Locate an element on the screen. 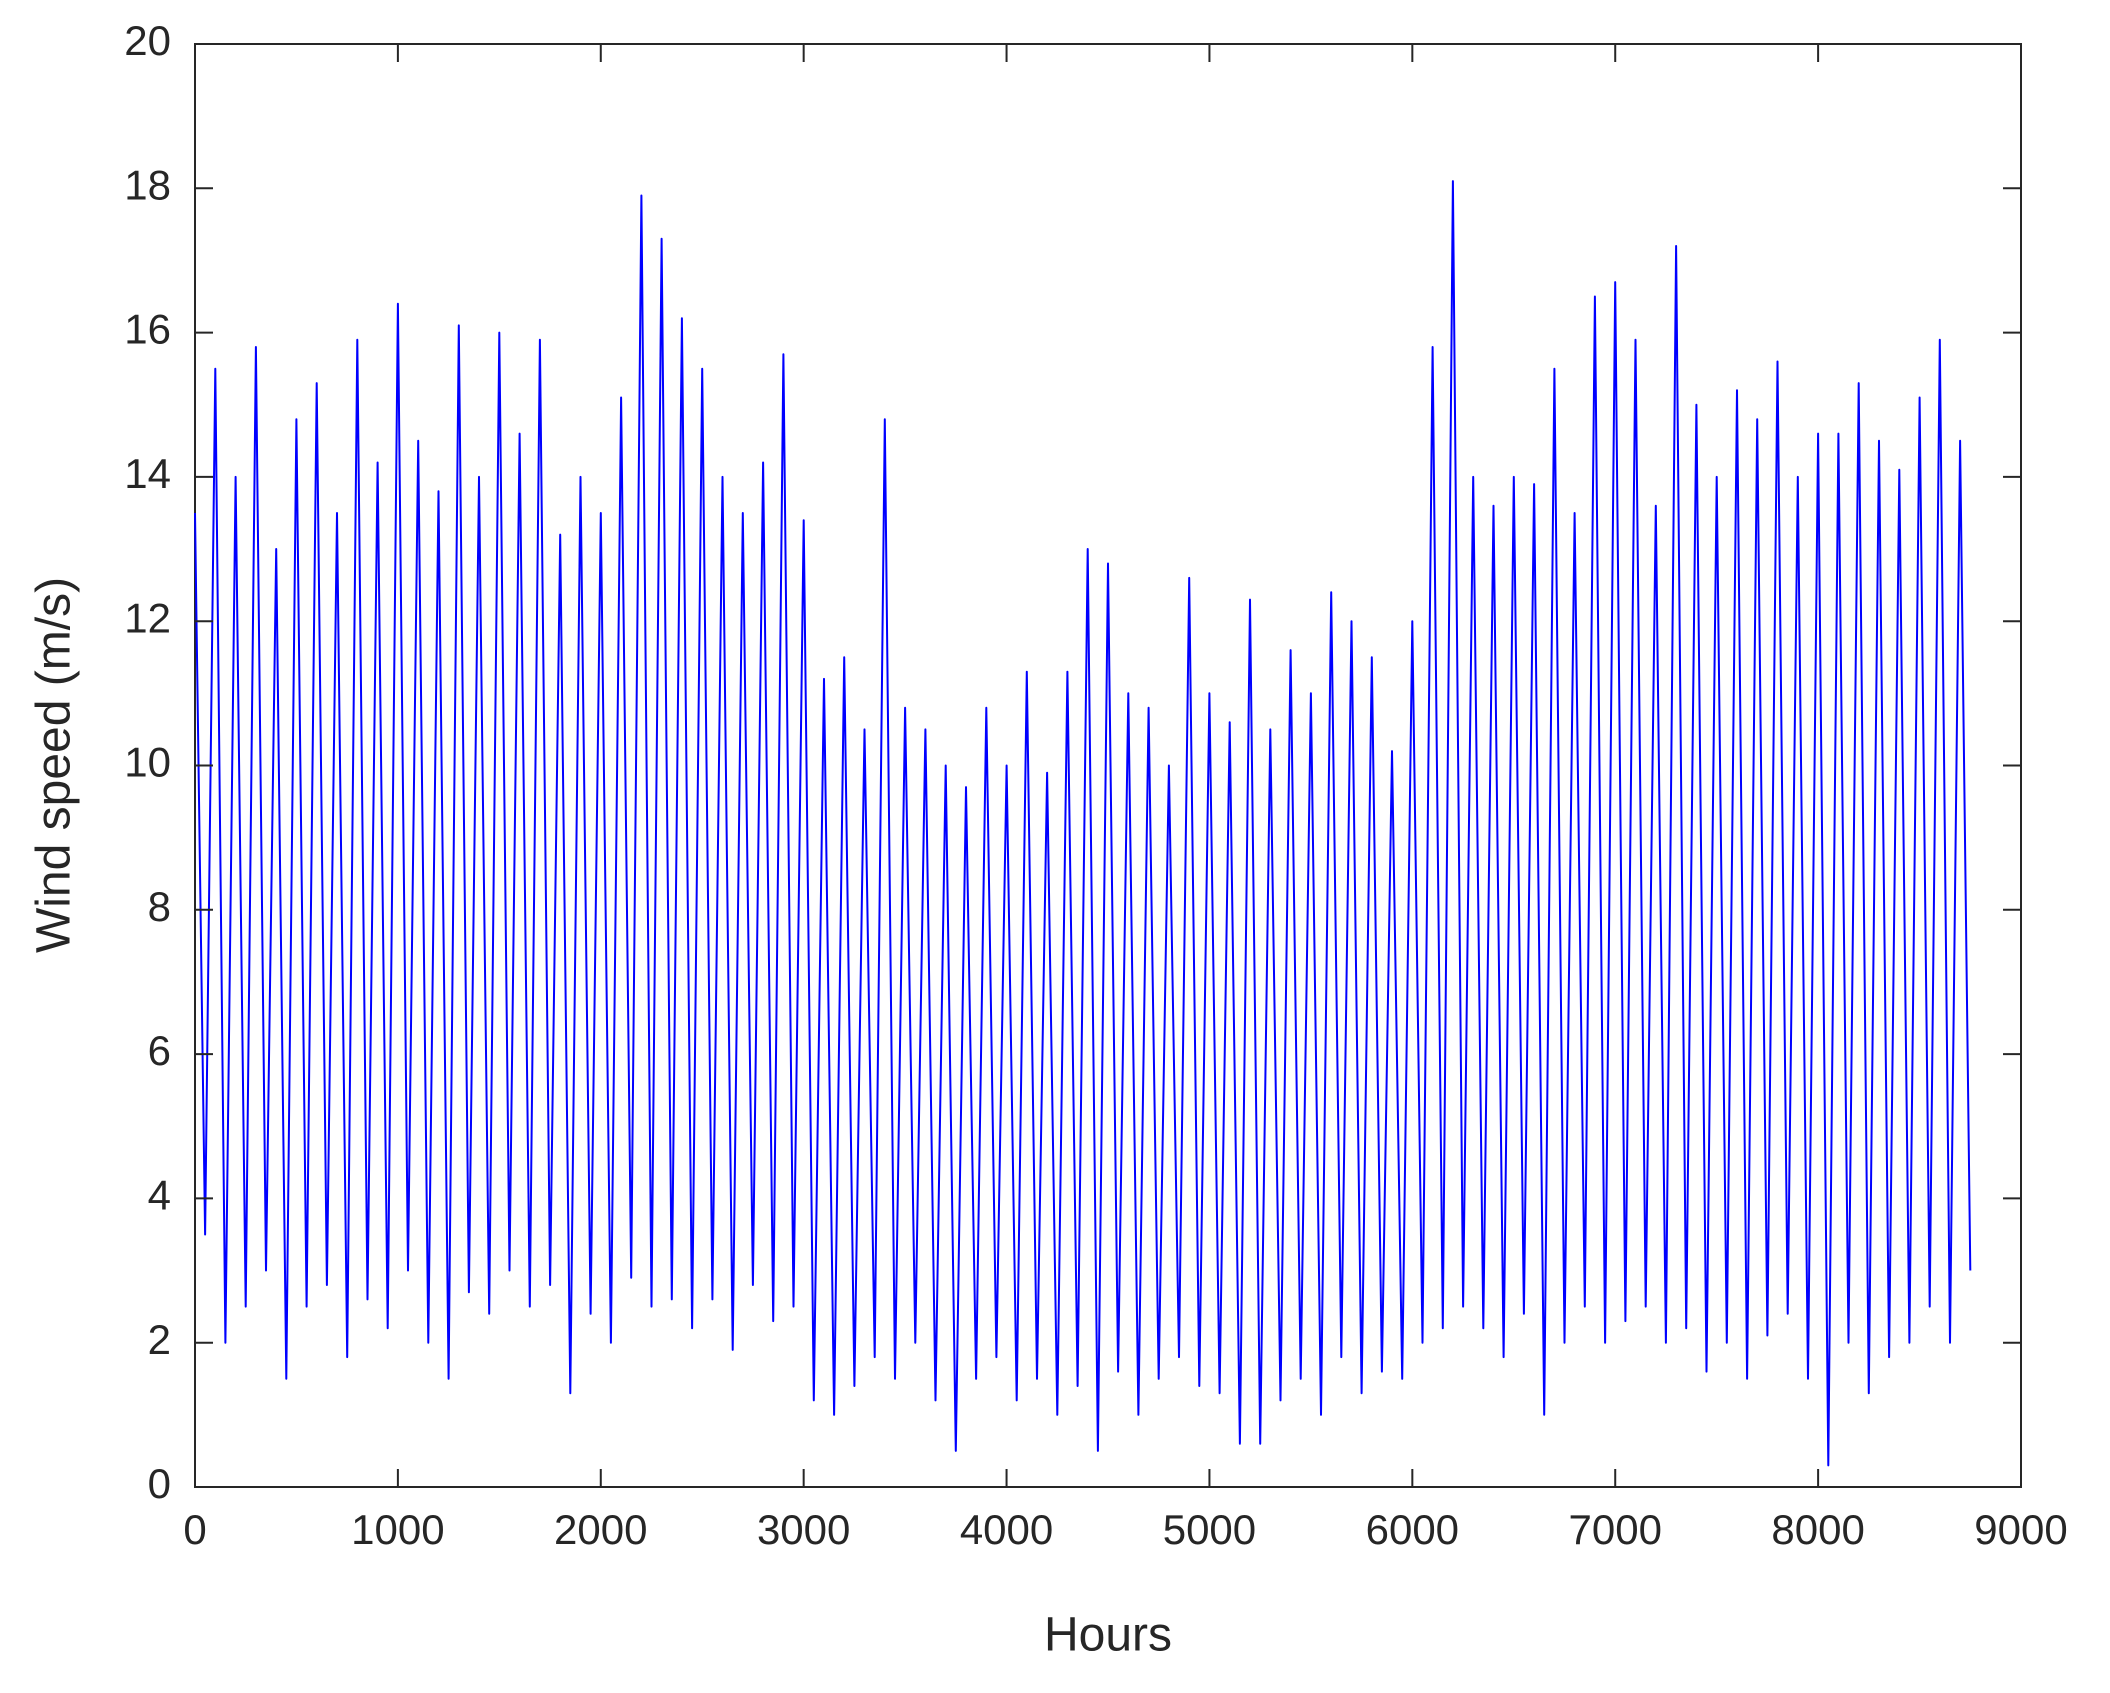  x-tick-label: 5000 is located at coordinates (1209, 1529).